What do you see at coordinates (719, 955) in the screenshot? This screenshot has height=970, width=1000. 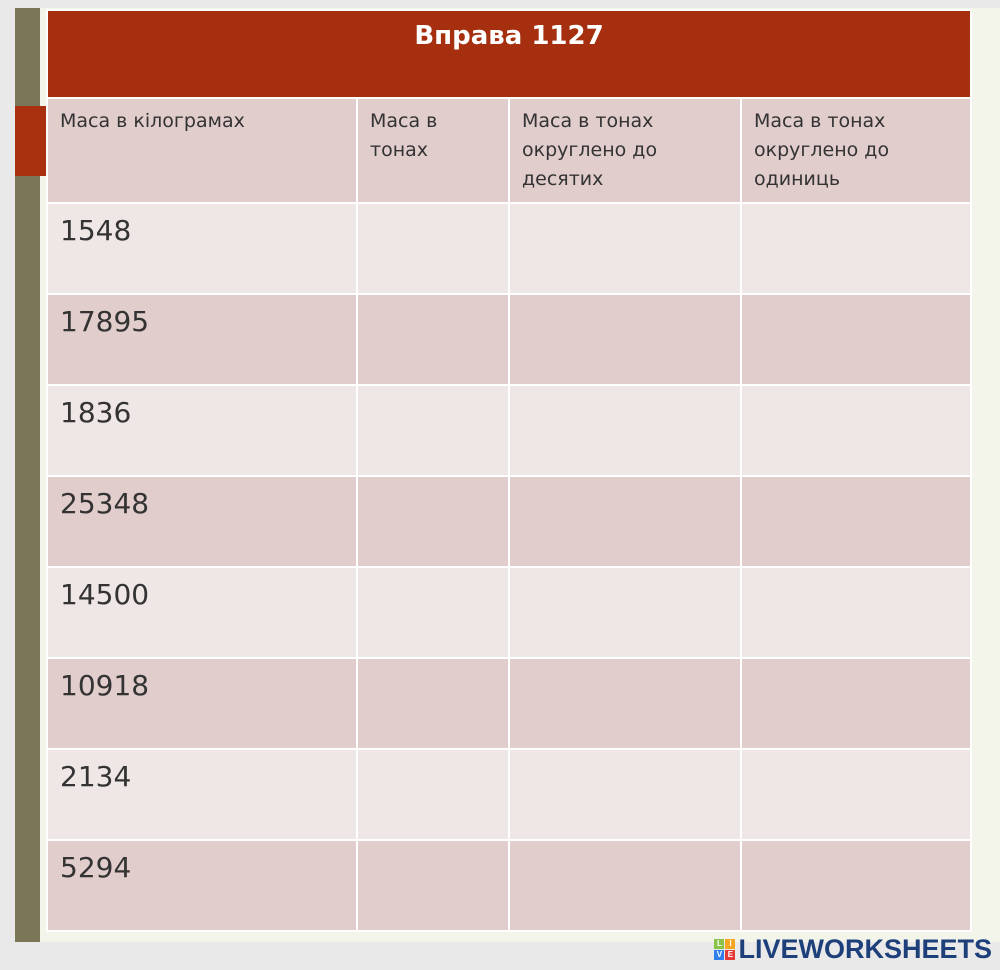 I see `logo-letter: V` at bounding box center [719, 955].